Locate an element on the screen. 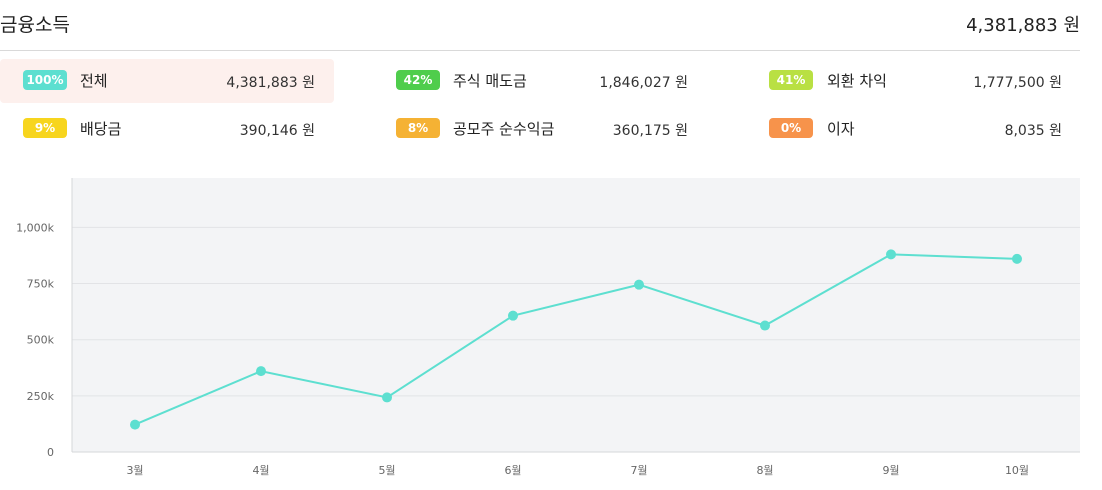 The image size is (1102, 490). category-amount: 1,777,500 원 is located at coordinates (1017, 83).